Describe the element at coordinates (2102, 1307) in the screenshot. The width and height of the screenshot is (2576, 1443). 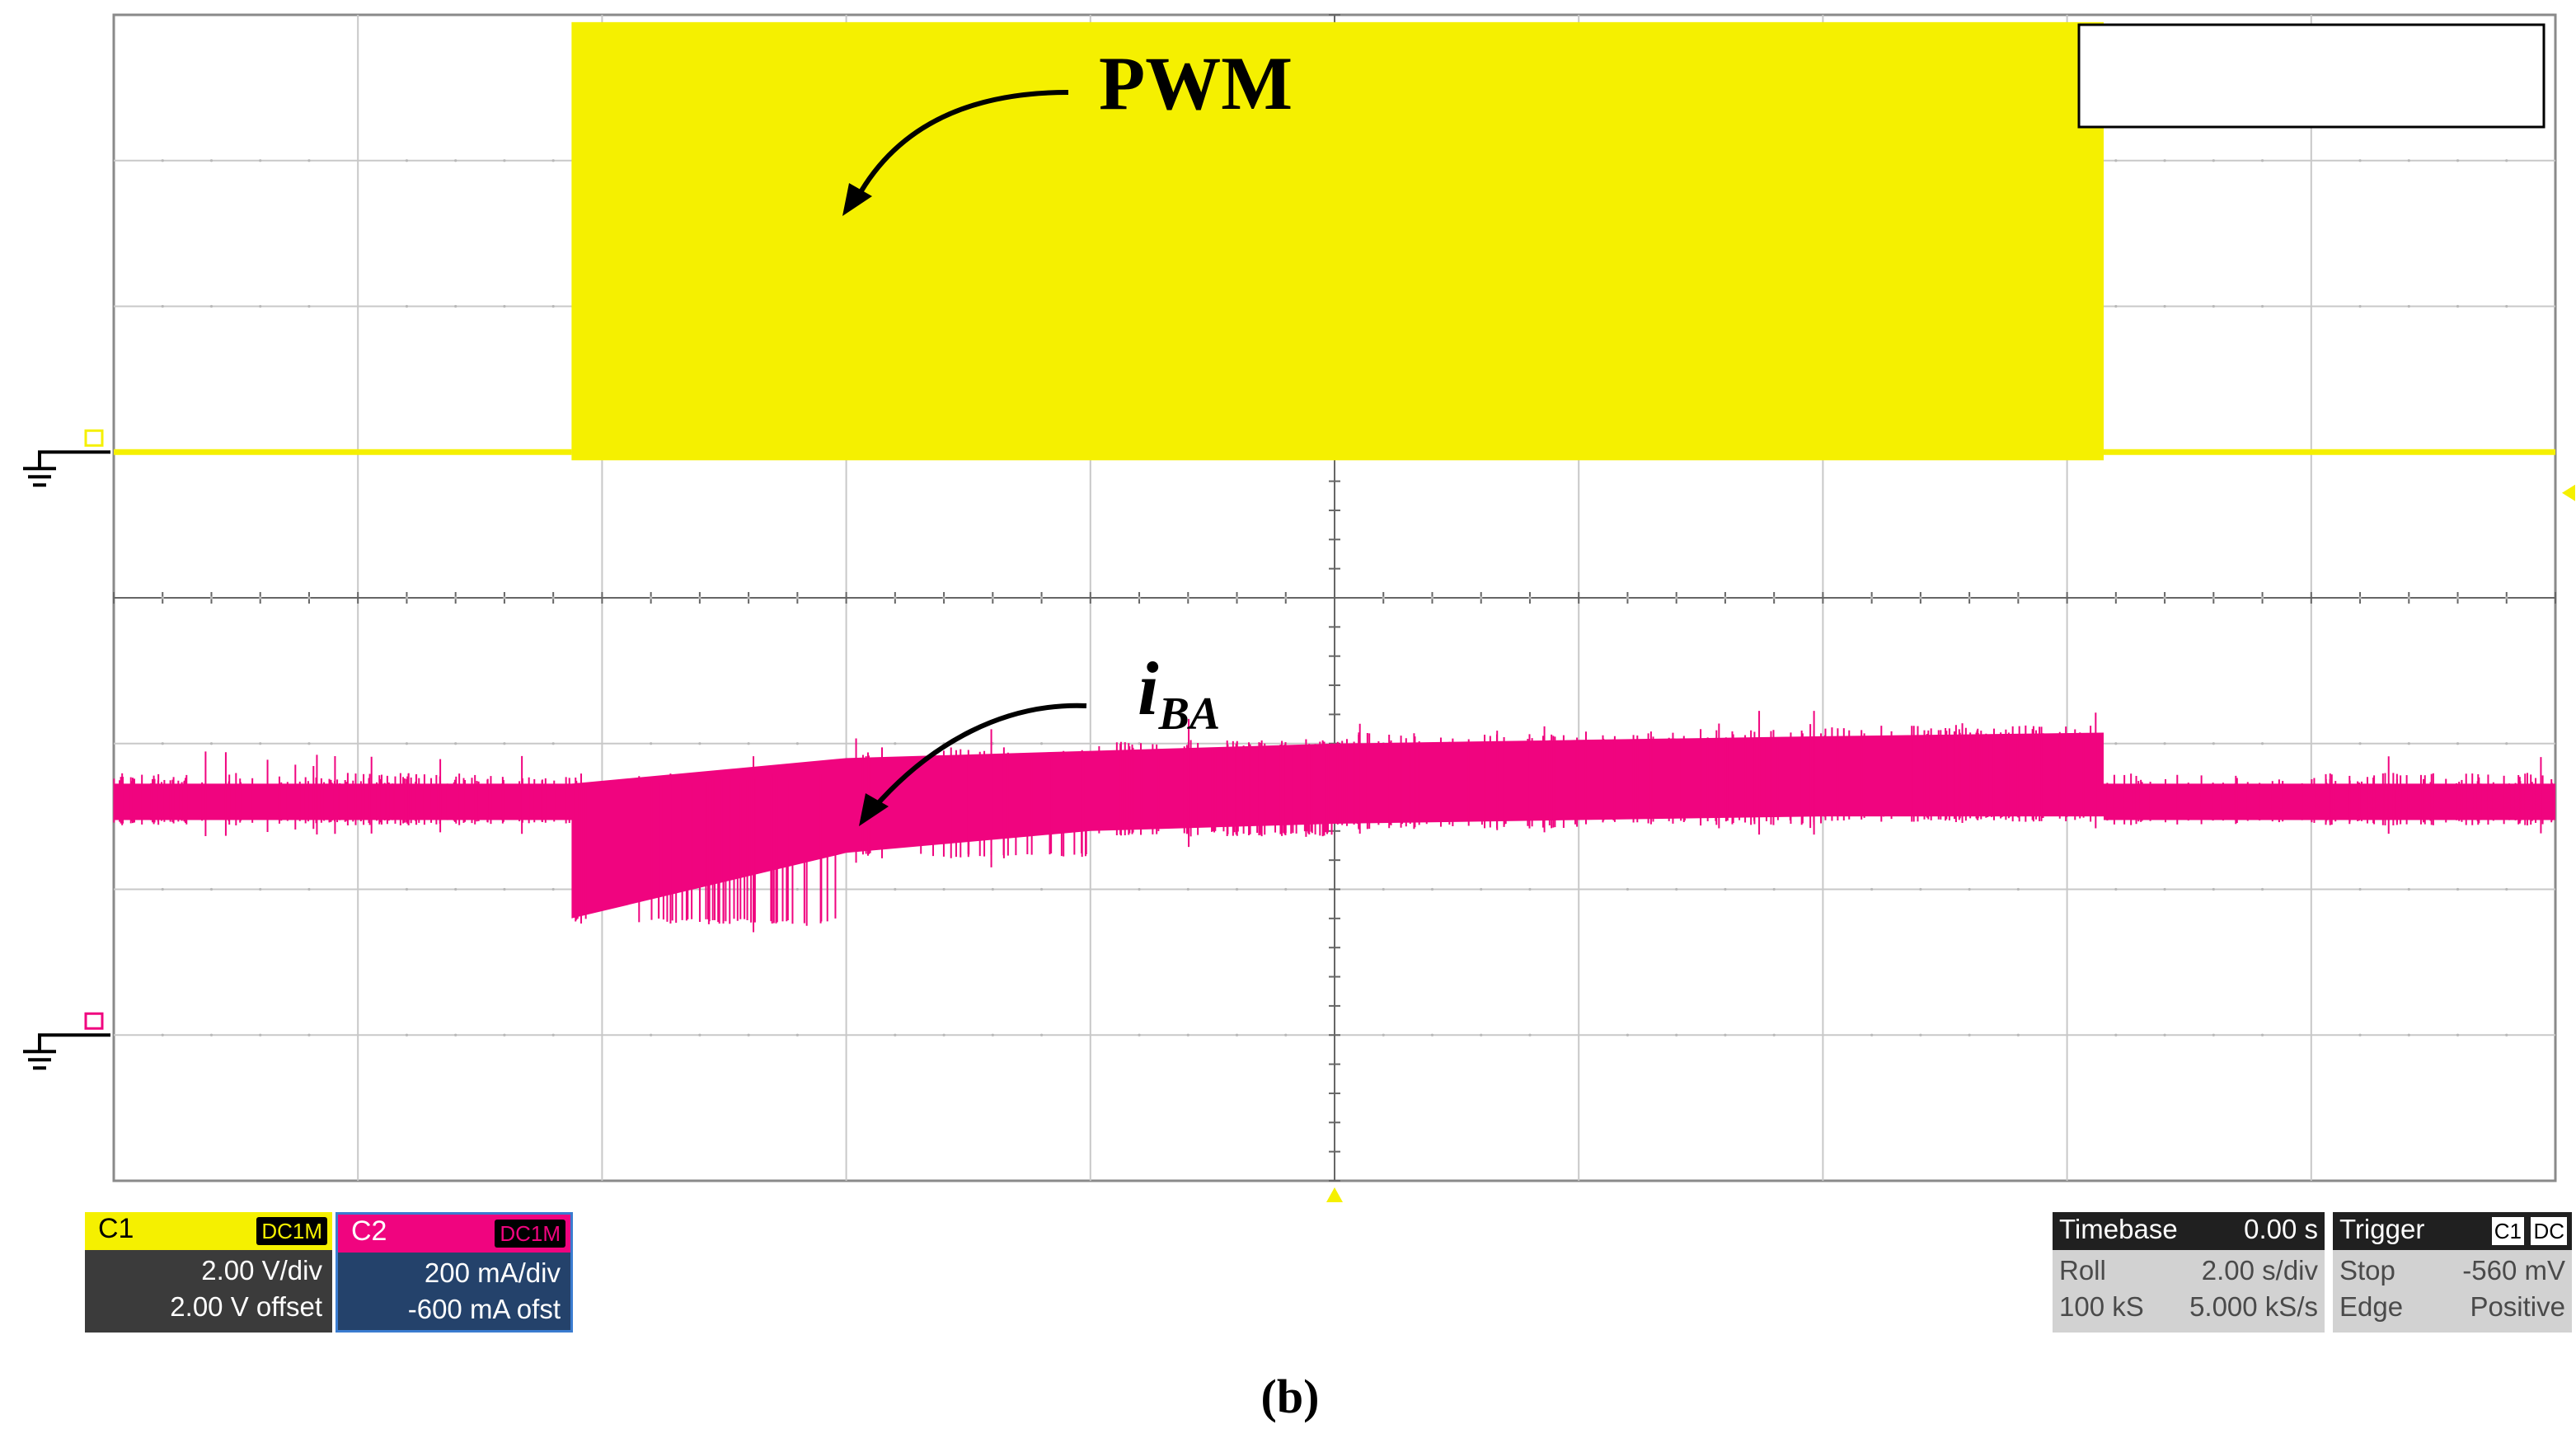
I see `timebase-samples: 100 kS` at that location.